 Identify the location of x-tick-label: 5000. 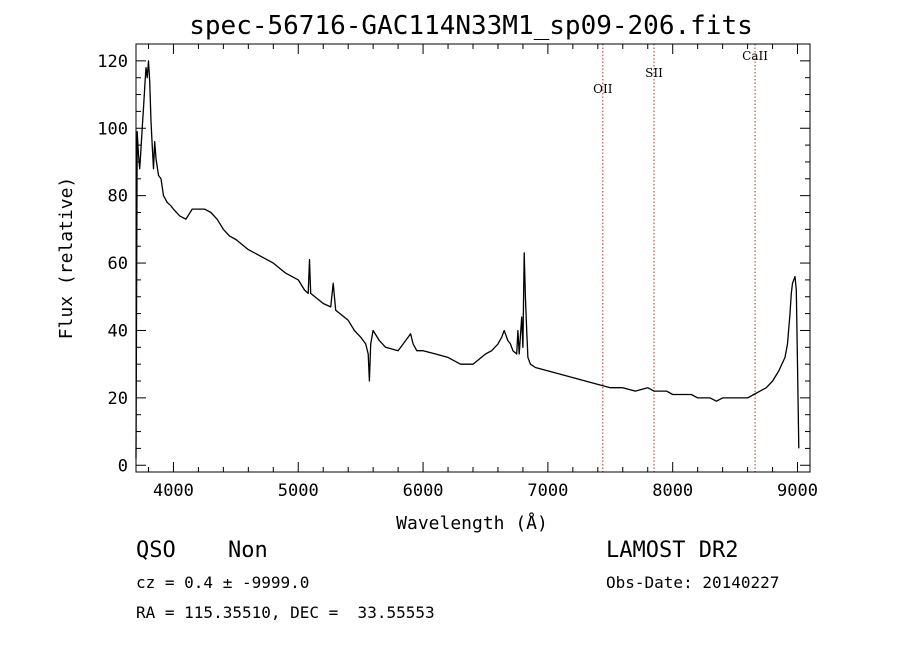
(298, 491).